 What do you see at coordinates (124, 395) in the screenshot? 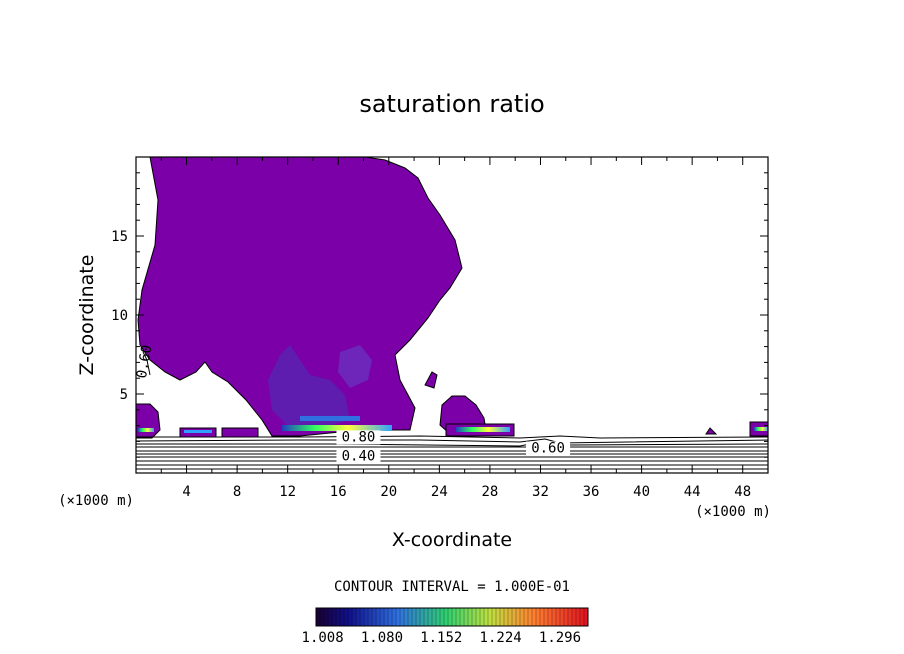
I see `y-tick-label: 5` at bounding box center [124, 395].